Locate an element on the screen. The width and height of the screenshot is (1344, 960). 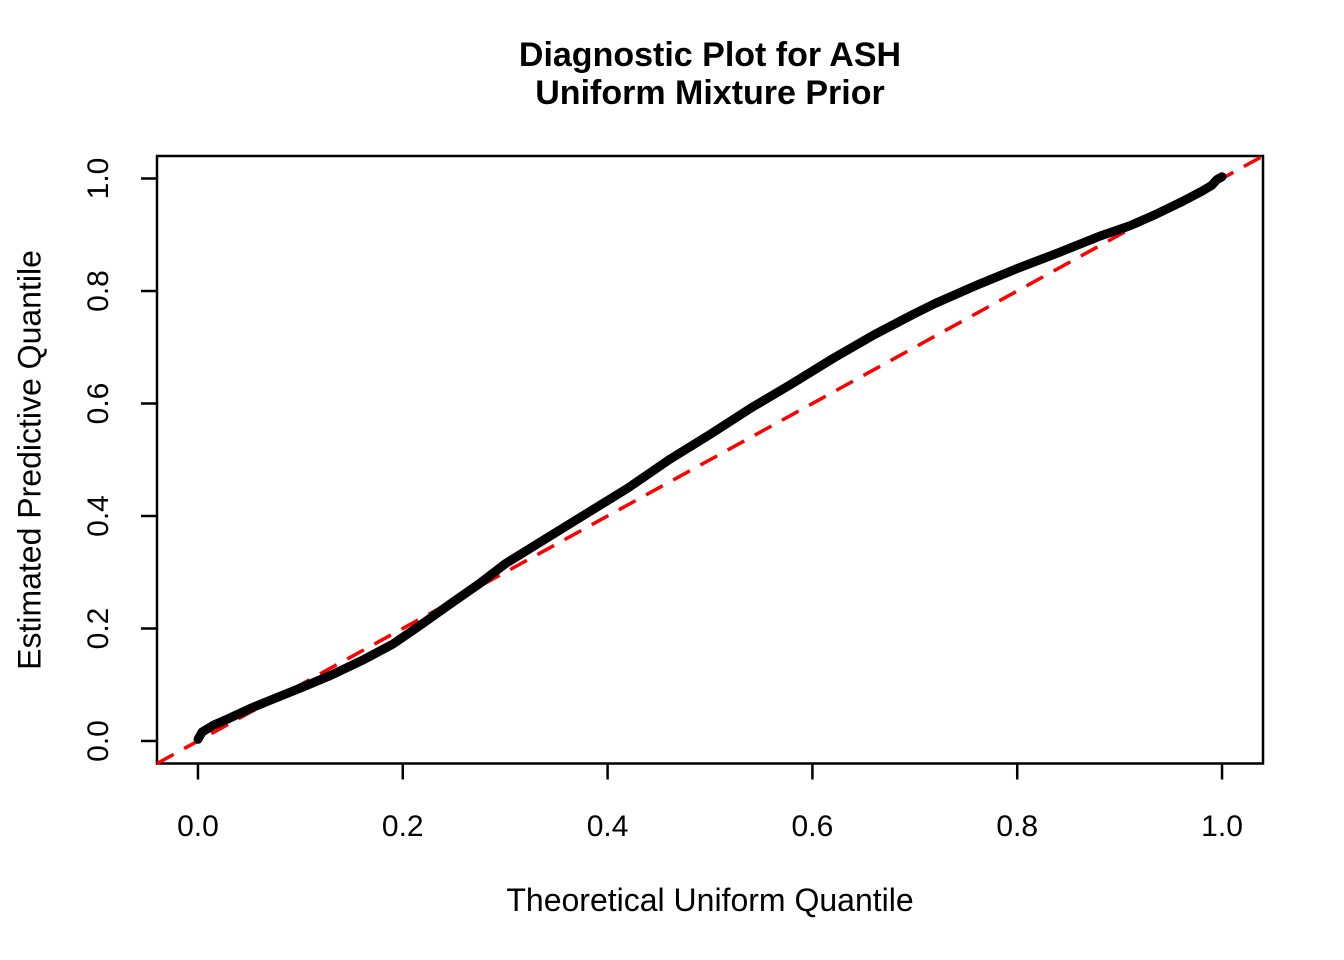
x-axis-tick-label: 0.4 is located at coordinates (608, 826).